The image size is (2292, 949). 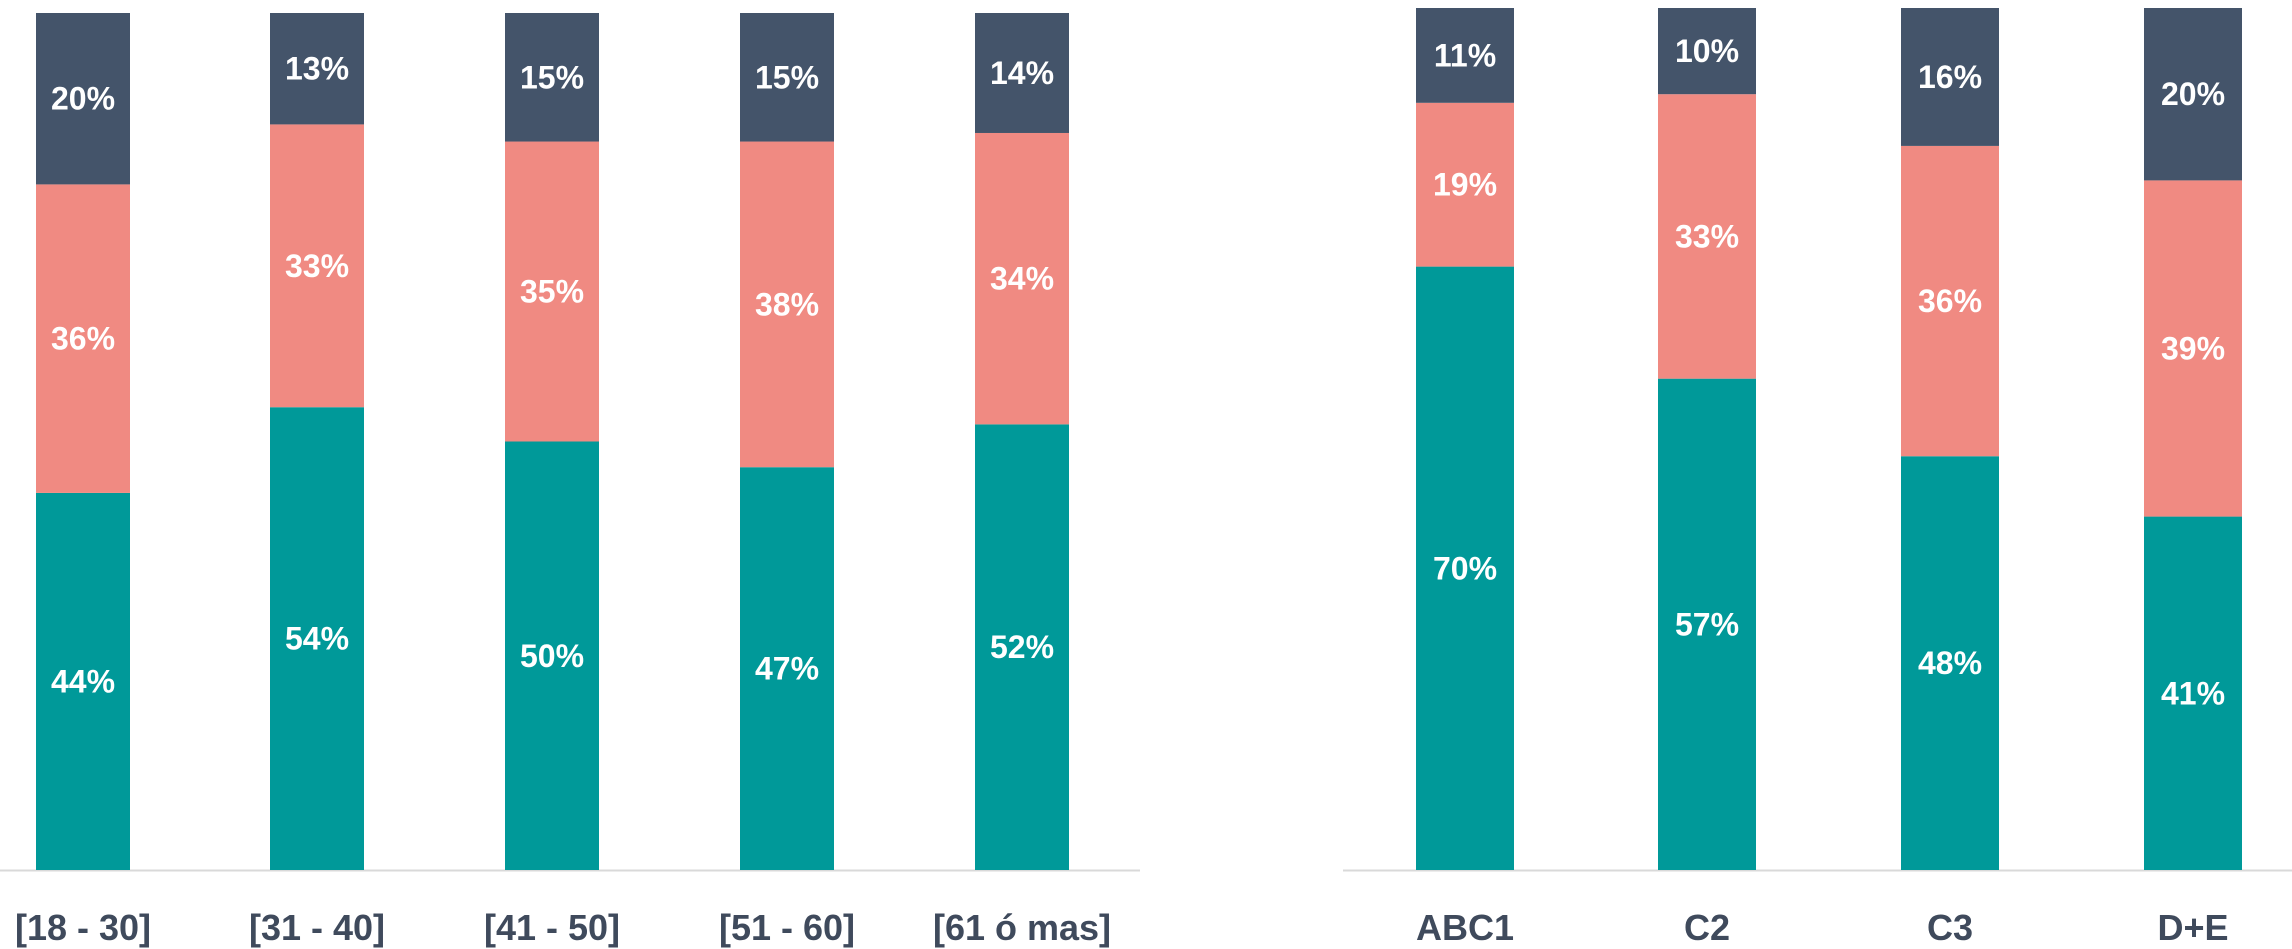 I want to click on data-label: 19%, so click(x=1465, y=185).